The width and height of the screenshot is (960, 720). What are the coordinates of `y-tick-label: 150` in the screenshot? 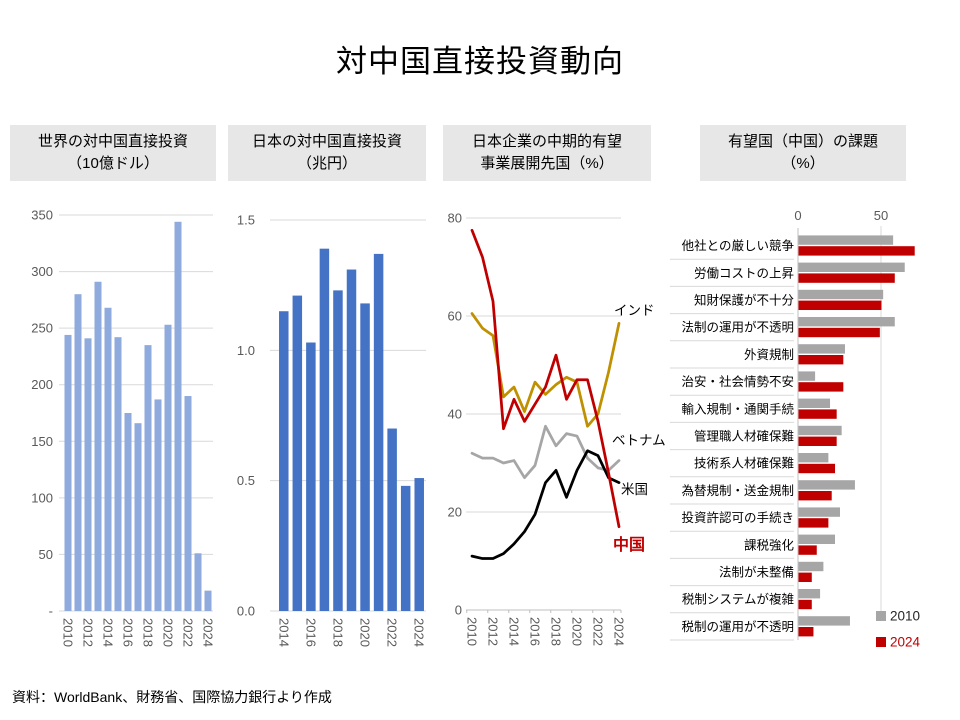 It's located at (42, 441).